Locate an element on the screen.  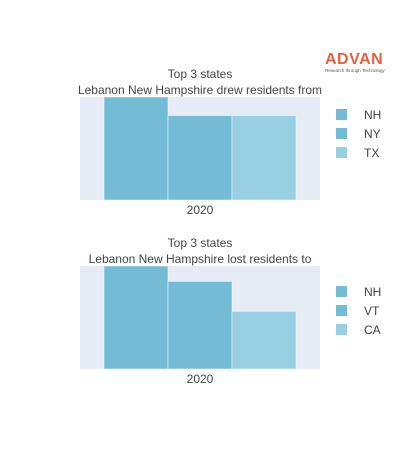
chart-2-title-line-1: Top 3 states is located at coordinates (200, 243).